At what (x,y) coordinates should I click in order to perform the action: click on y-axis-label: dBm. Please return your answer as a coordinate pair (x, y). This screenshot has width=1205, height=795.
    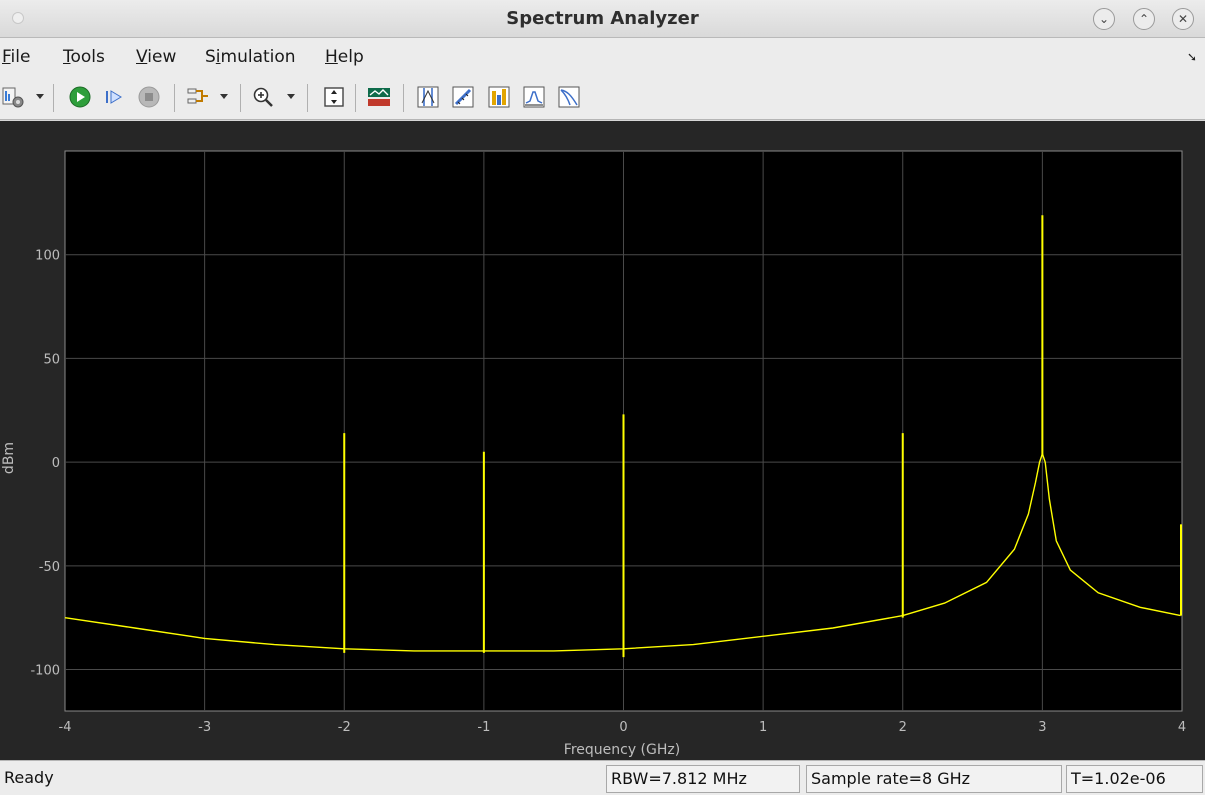
    Looking at the image, I should click on (9, 458).